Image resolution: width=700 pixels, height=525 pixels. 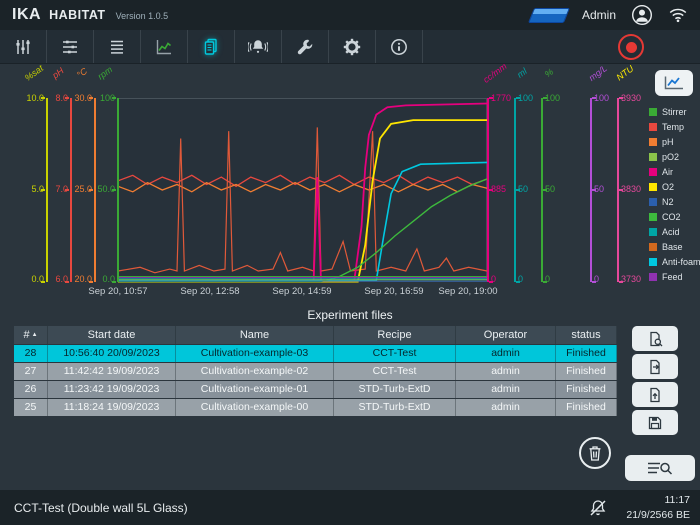 I want to click on column-header-Start date: Start date, so click(x=112, y=335).